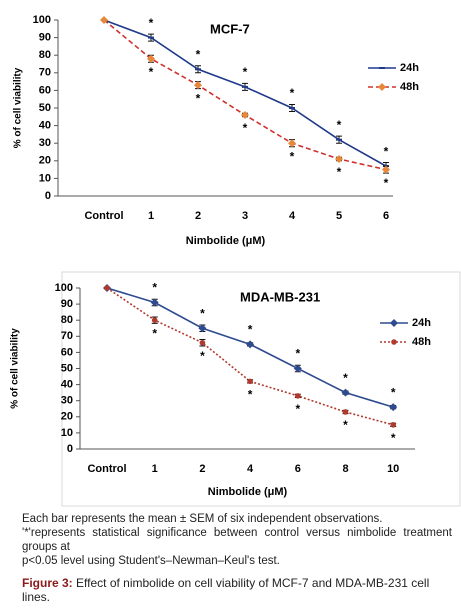  What do you see at coordinates (47, 583) in the screenshot?
I see `figure-label: Figure 3:` at bounding box center [47, 583].